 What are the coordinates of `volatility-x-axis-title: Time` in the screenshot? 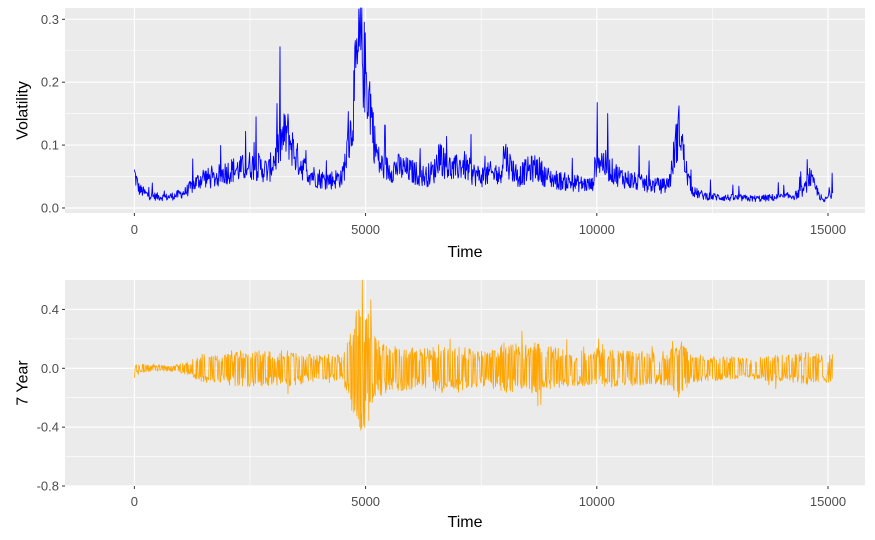 It's located at (465, 252).